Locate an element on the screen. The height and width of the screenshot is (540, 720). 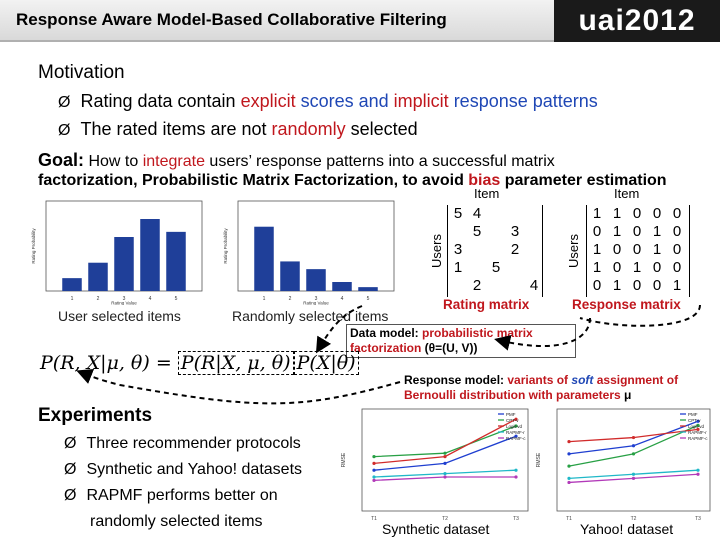
yahoo-dataset-caption: Yahoo! dataset is located at coordinates (627, 529).